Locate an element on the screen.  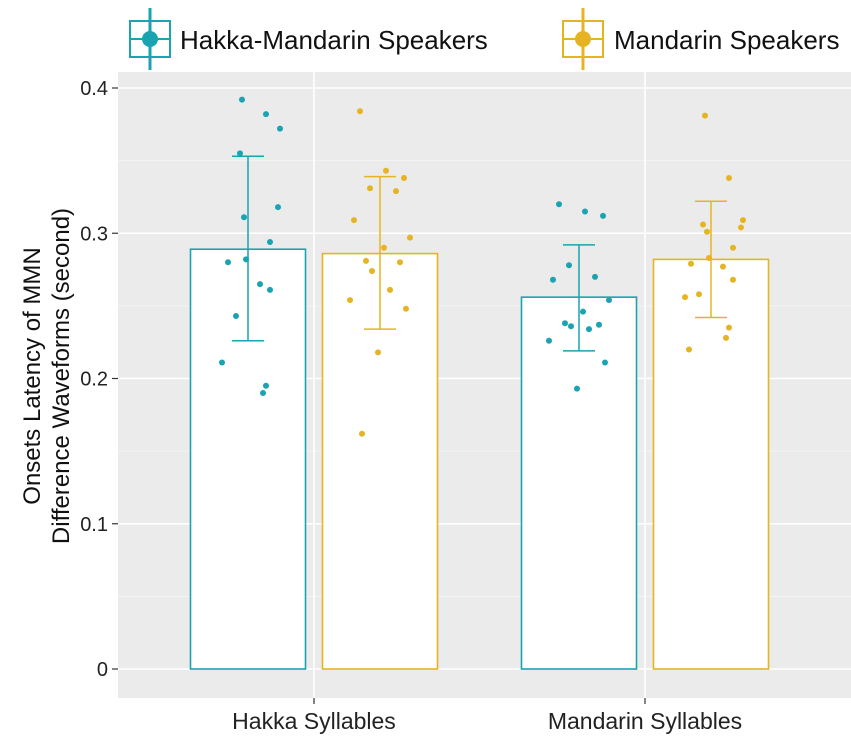
y-tick-label: 0.2 is located at coordinates (94, 380).